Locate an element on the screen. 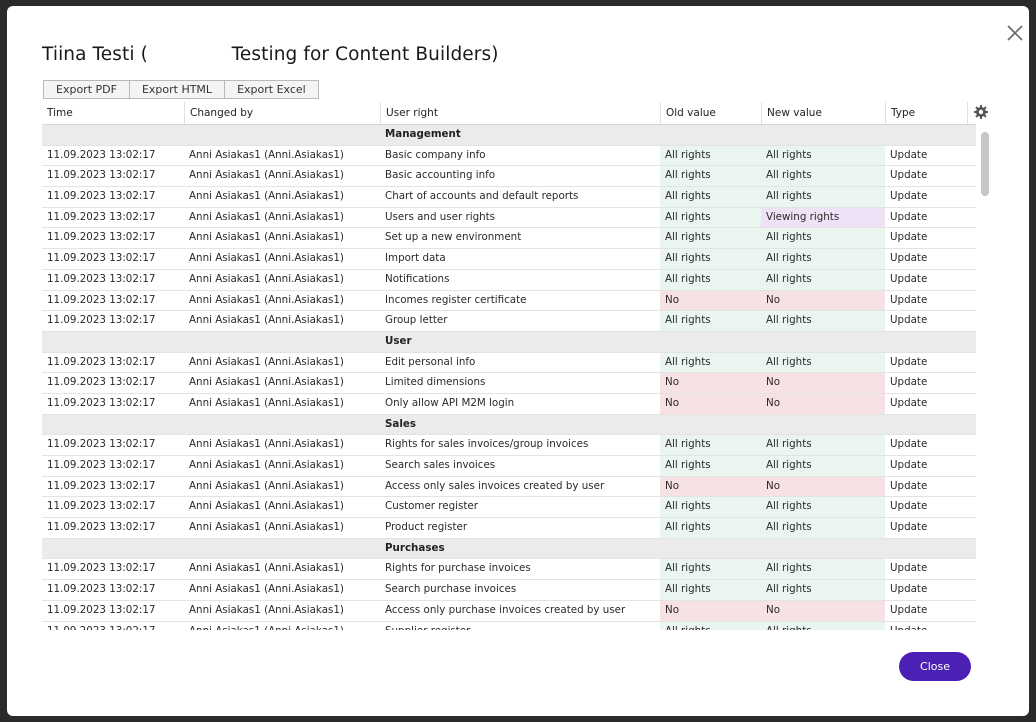 This screenshot has width=1036, height=722. cell-user-right: Basic company info is located at coordinates (435, 154).